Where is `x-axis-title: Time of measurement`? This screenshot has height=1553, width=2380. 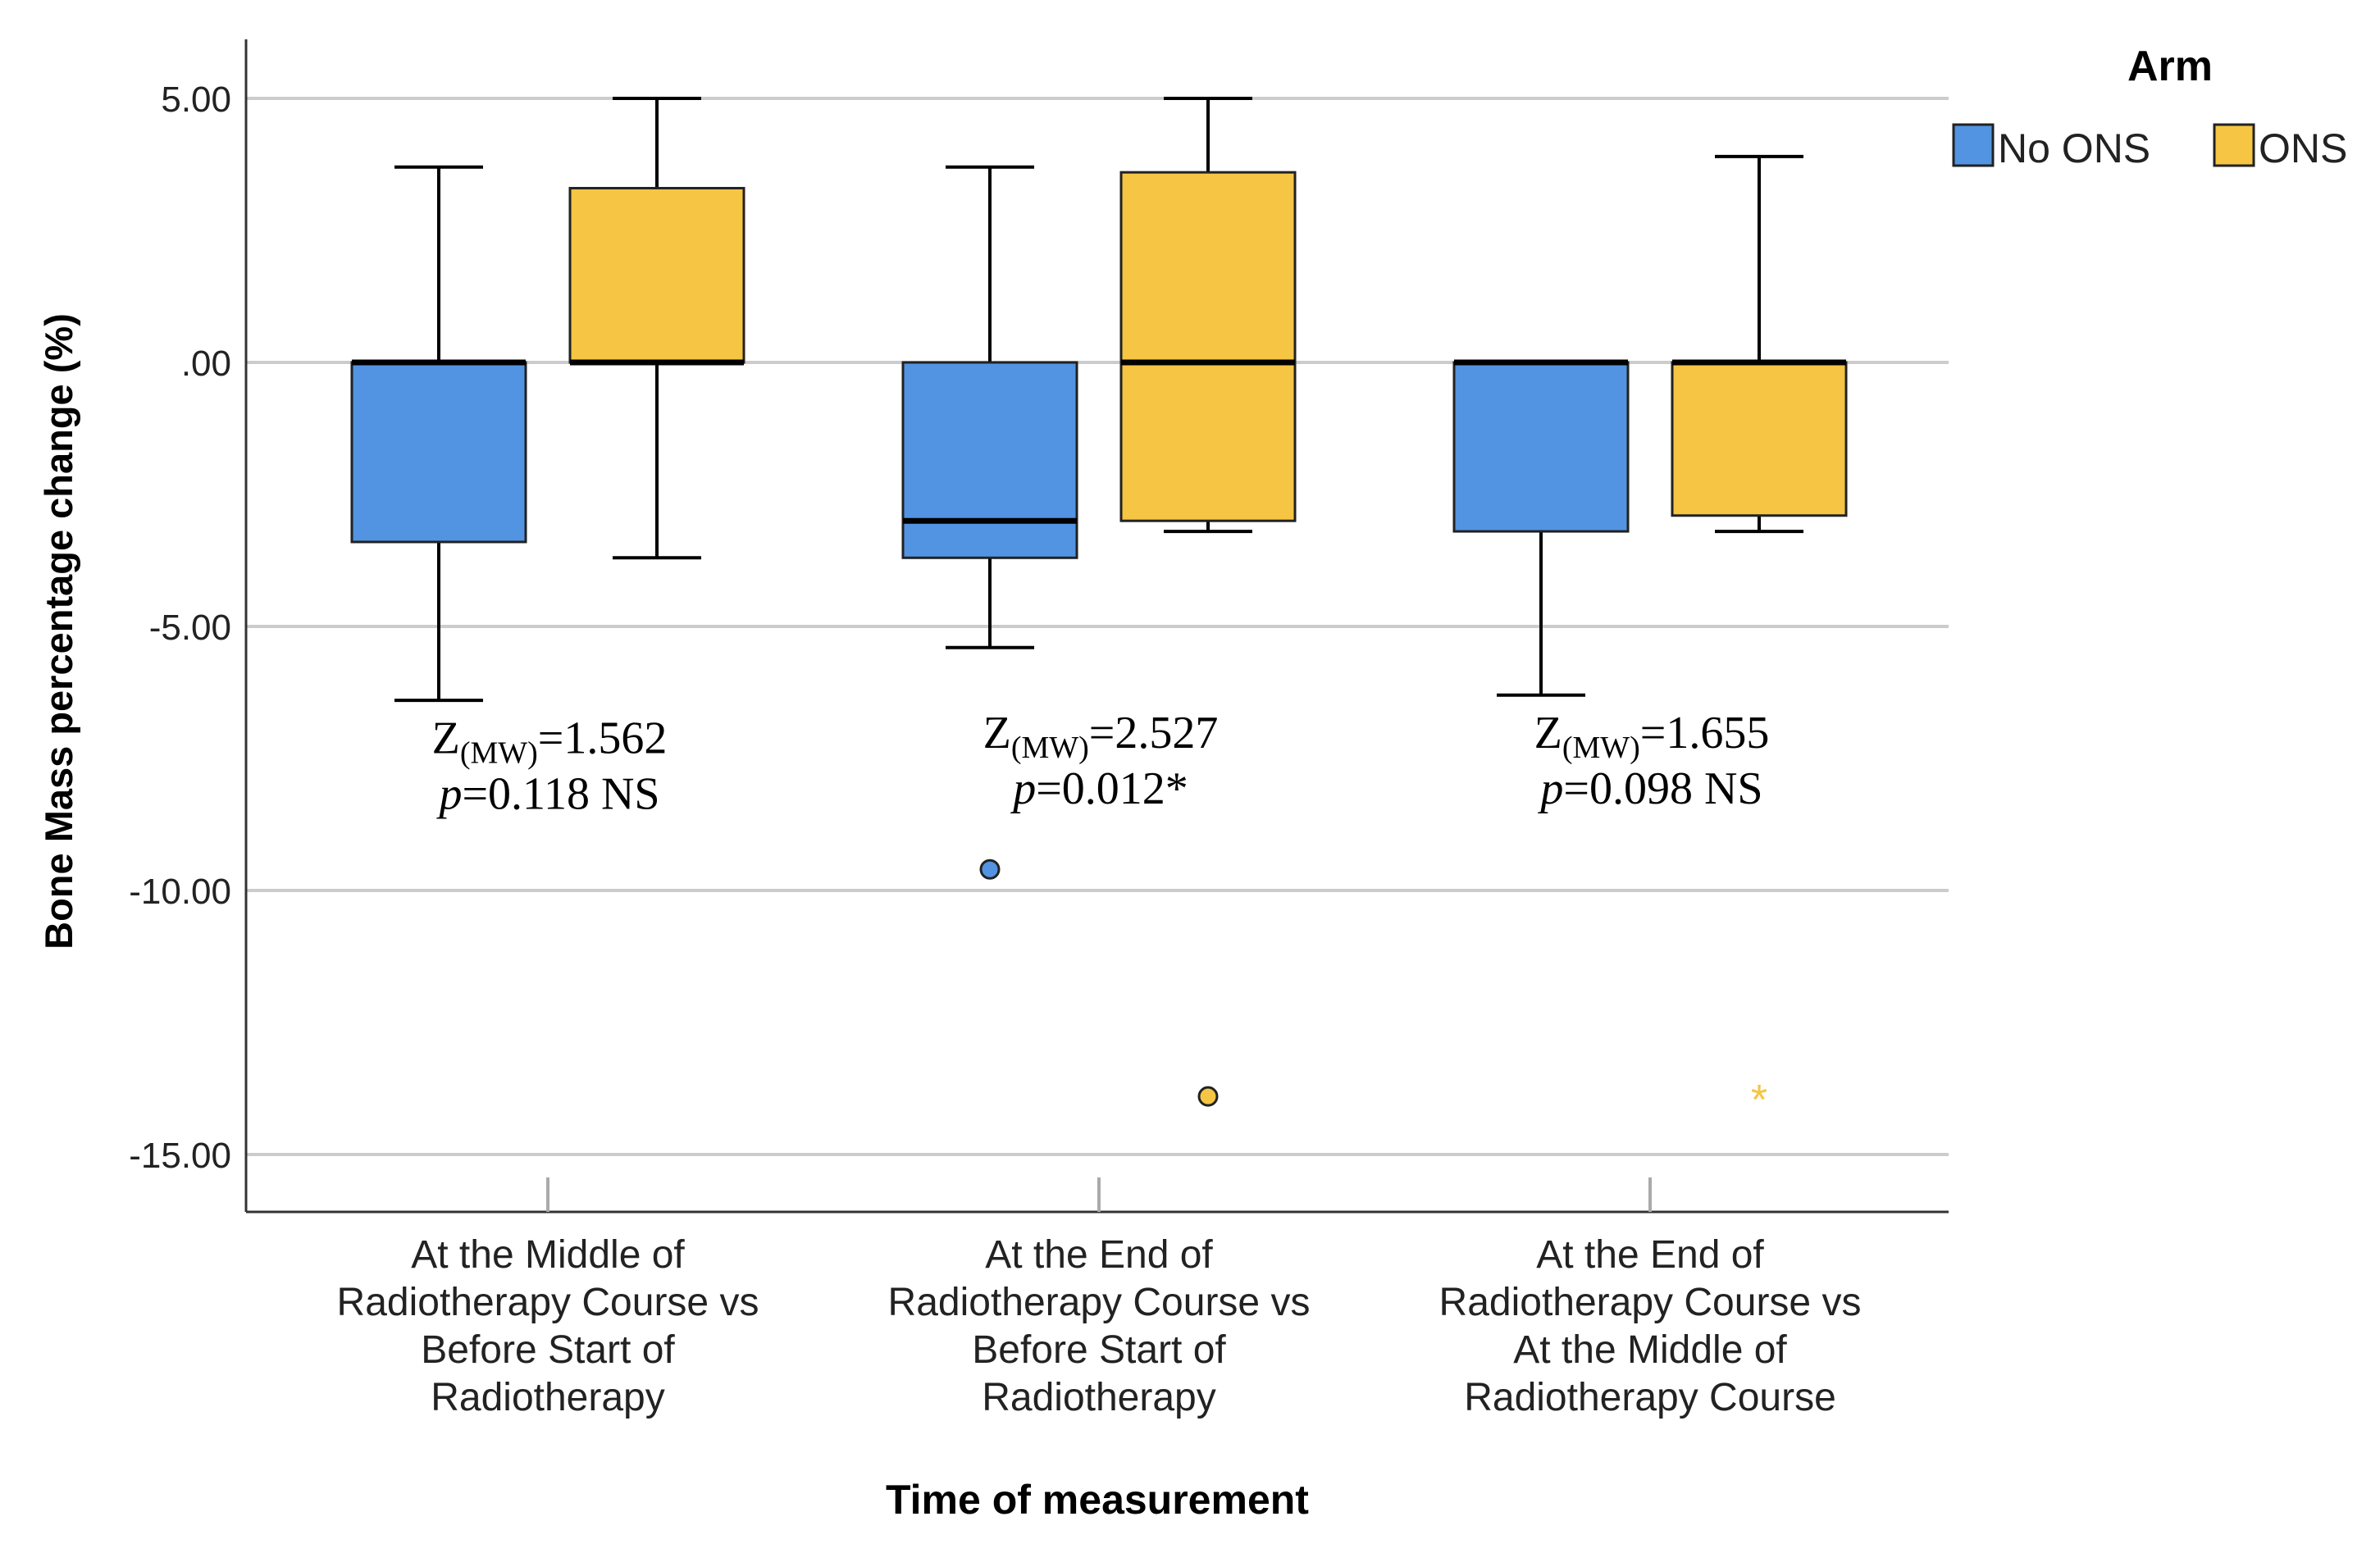
x-axis-title: Time of measurement is located at coordinates (1098, 1500).